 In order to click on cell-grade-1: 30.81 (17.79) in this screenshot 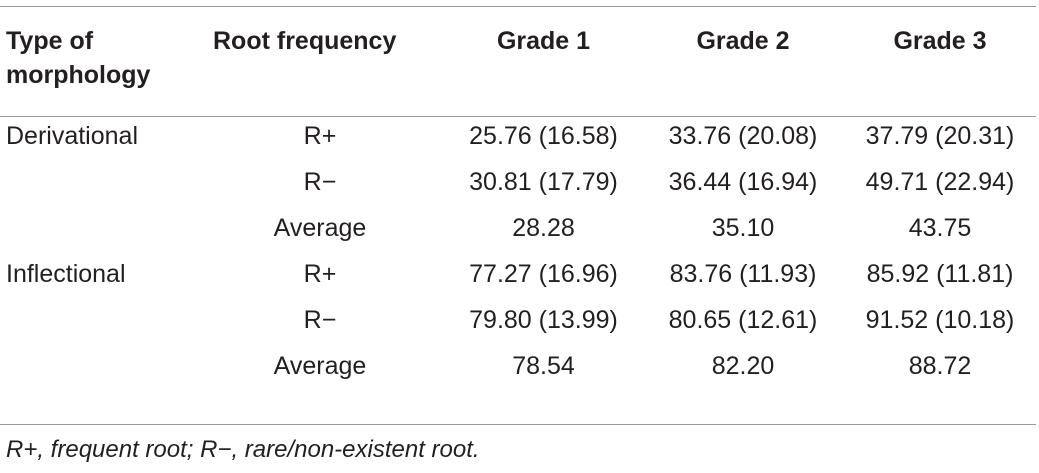, I will do `click(543, 181)`.